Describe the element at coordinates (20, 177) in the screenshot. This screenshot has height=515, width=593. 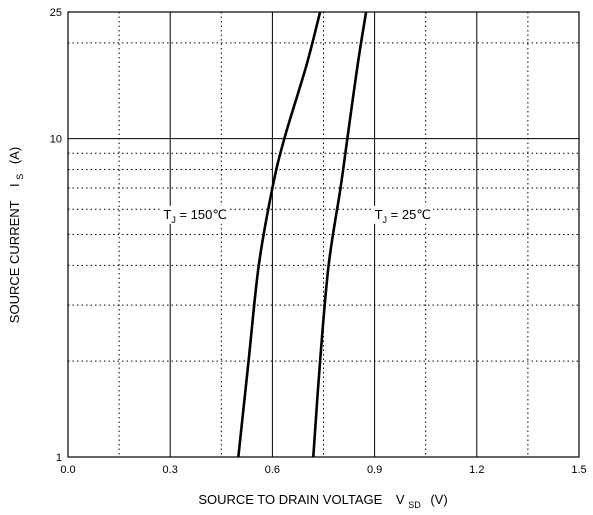
I see `y-axis-title-subscript: S` at that location.